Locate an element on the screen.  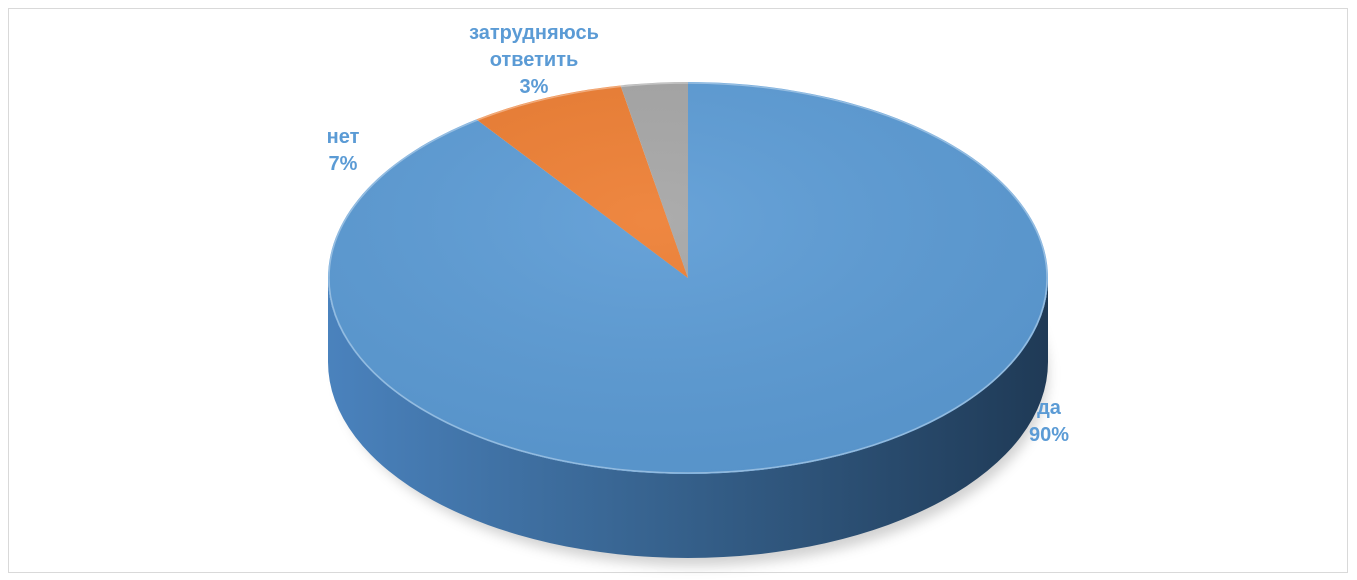
data-label-da: да 90% is located at coordinates (1049, 421).